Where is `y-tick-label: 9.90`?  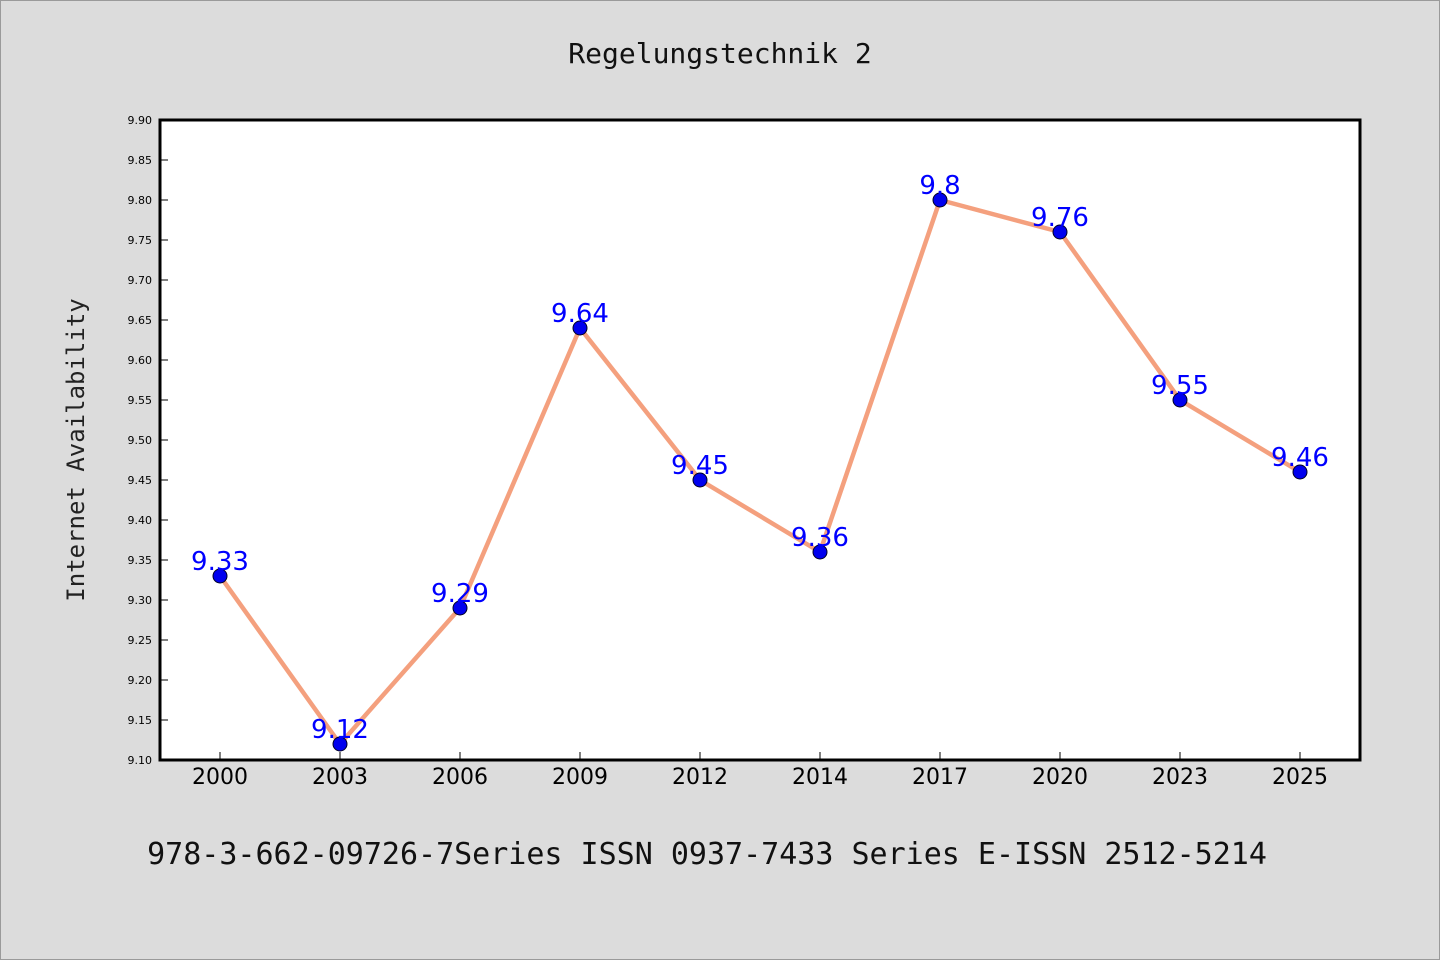
y-tick-label: 9.90 is located at coordinates (140, 120).